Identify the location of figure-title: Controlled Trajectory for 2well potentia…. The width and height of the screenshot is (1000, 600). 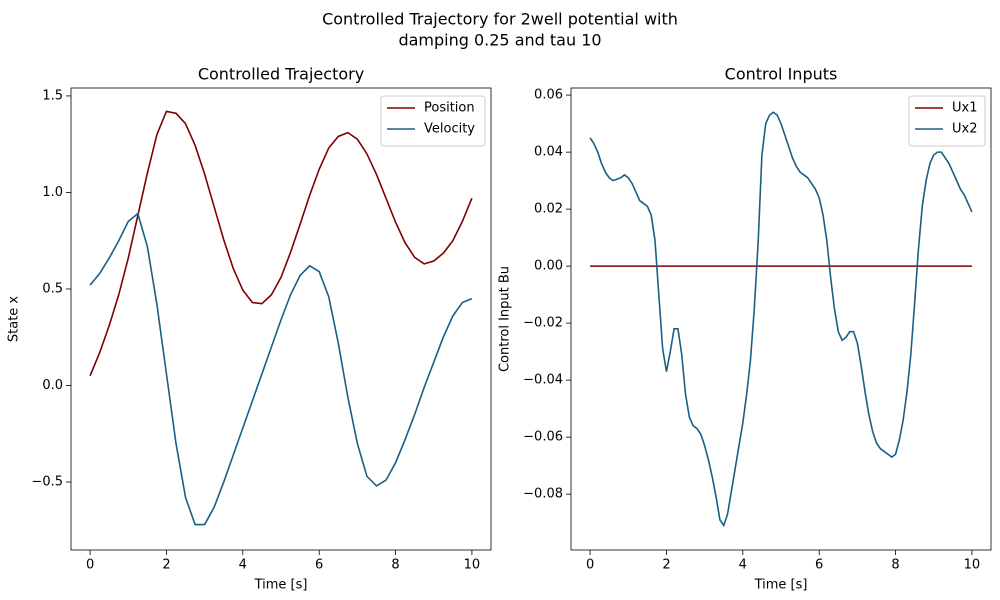
(500, 19).